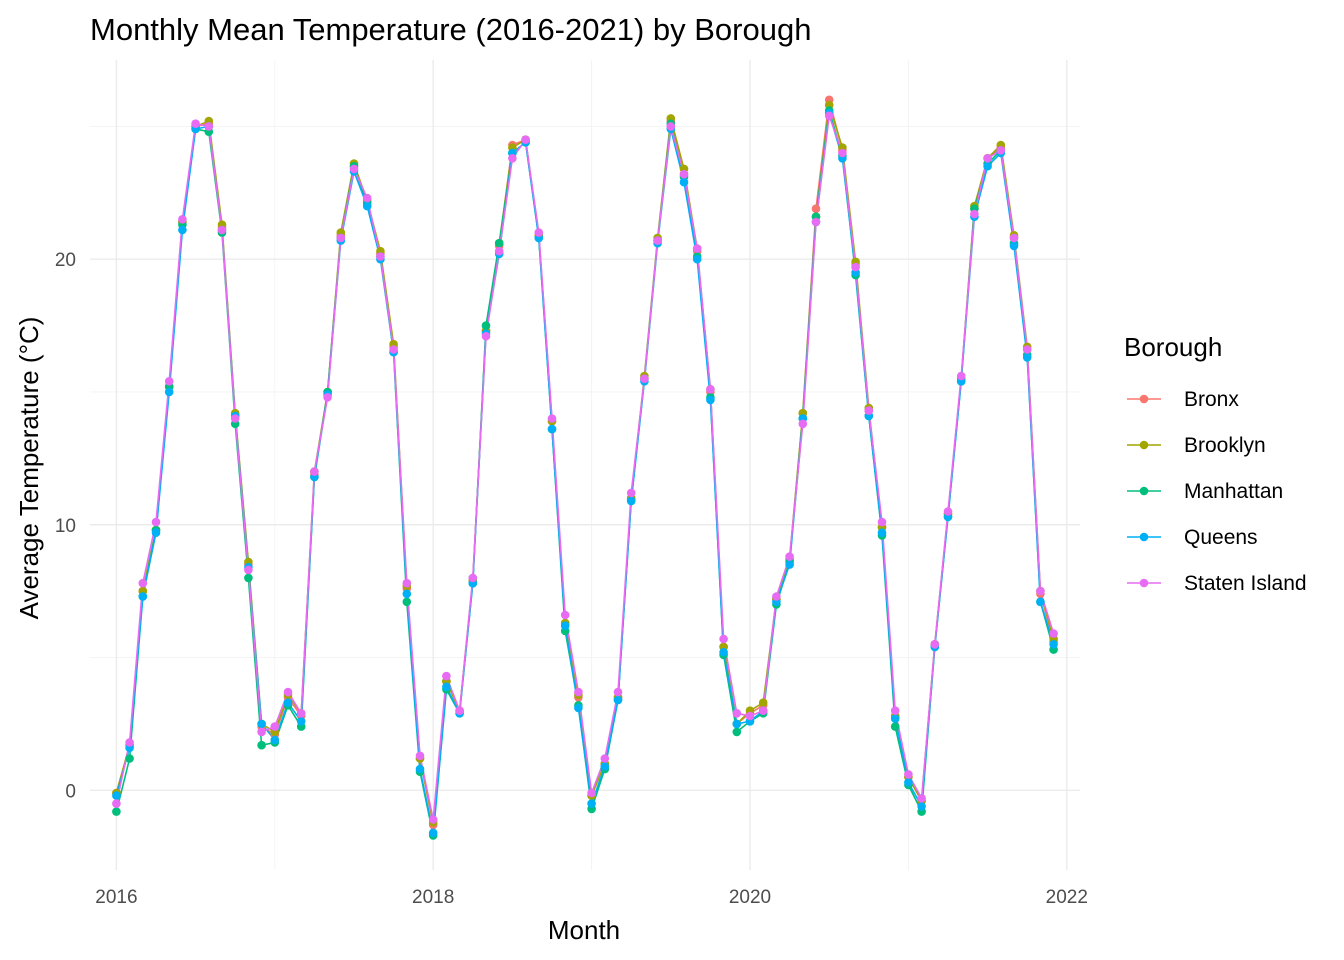 The width and height of the screenshot is (1344, 960). I want to click on legend-item-queens: Queens, so click(1192, 537).